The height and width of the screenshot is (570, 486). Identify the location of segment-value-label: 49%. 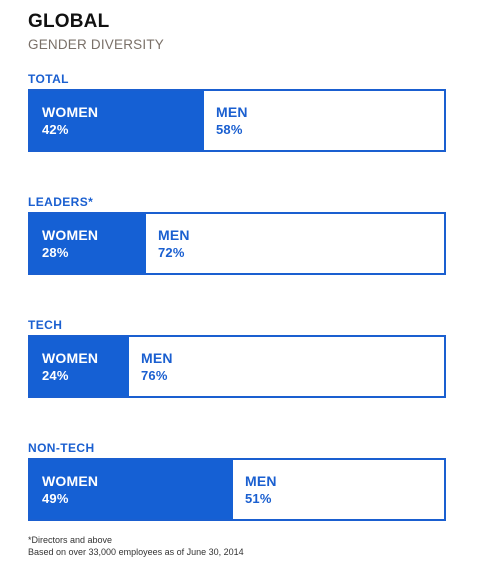
(55, 498).